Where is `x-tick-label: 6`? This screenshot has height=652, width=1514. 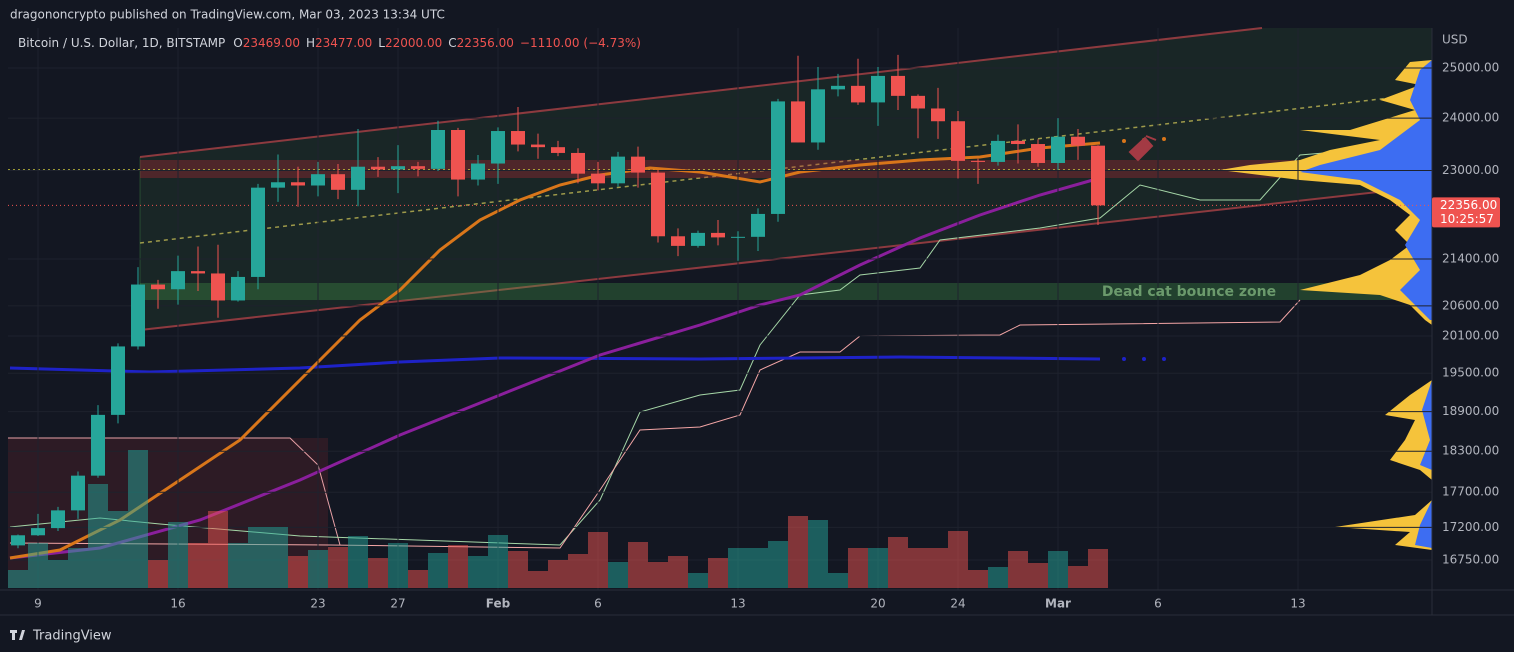
x-tick-label: 6 is located at coordinates (1158, 604).